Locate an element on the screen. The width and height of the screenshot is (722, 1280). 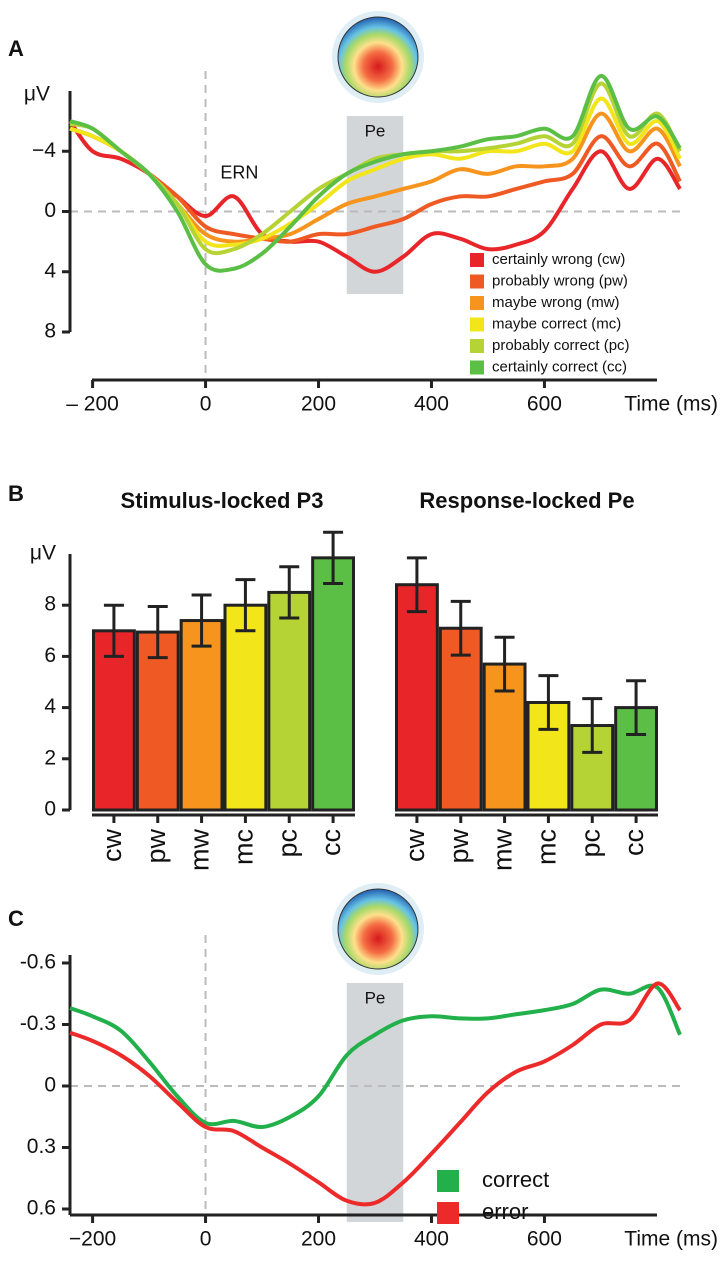
y-tick-label: -0.6 is located at coordinates (38, 962).